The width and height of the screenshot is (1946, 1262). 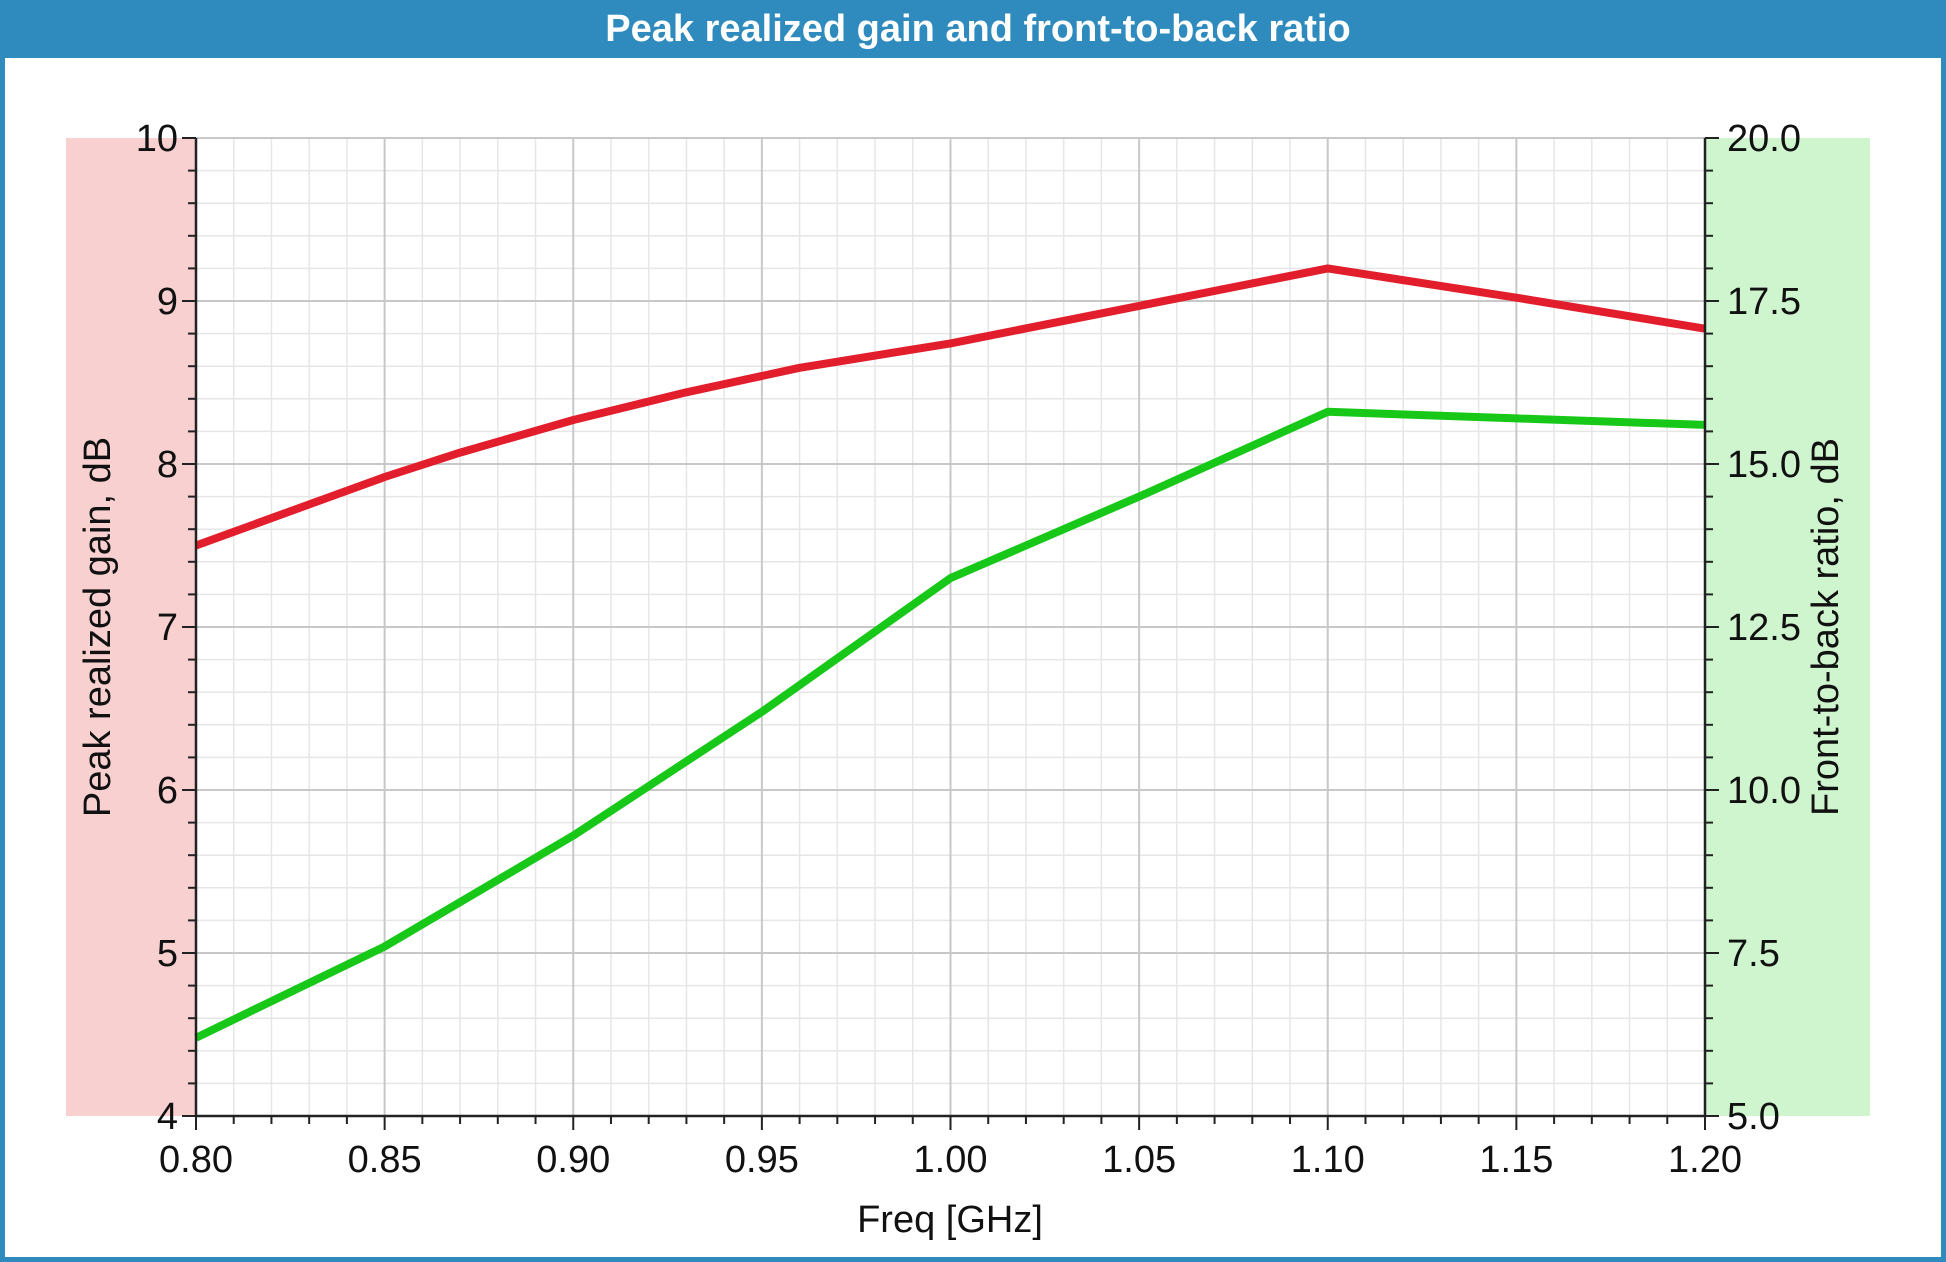 What do you see at coordinates (1764, 139) in the screenshot?
I see `right-tick-label: 20.0` at bounding box center [1764, 139].